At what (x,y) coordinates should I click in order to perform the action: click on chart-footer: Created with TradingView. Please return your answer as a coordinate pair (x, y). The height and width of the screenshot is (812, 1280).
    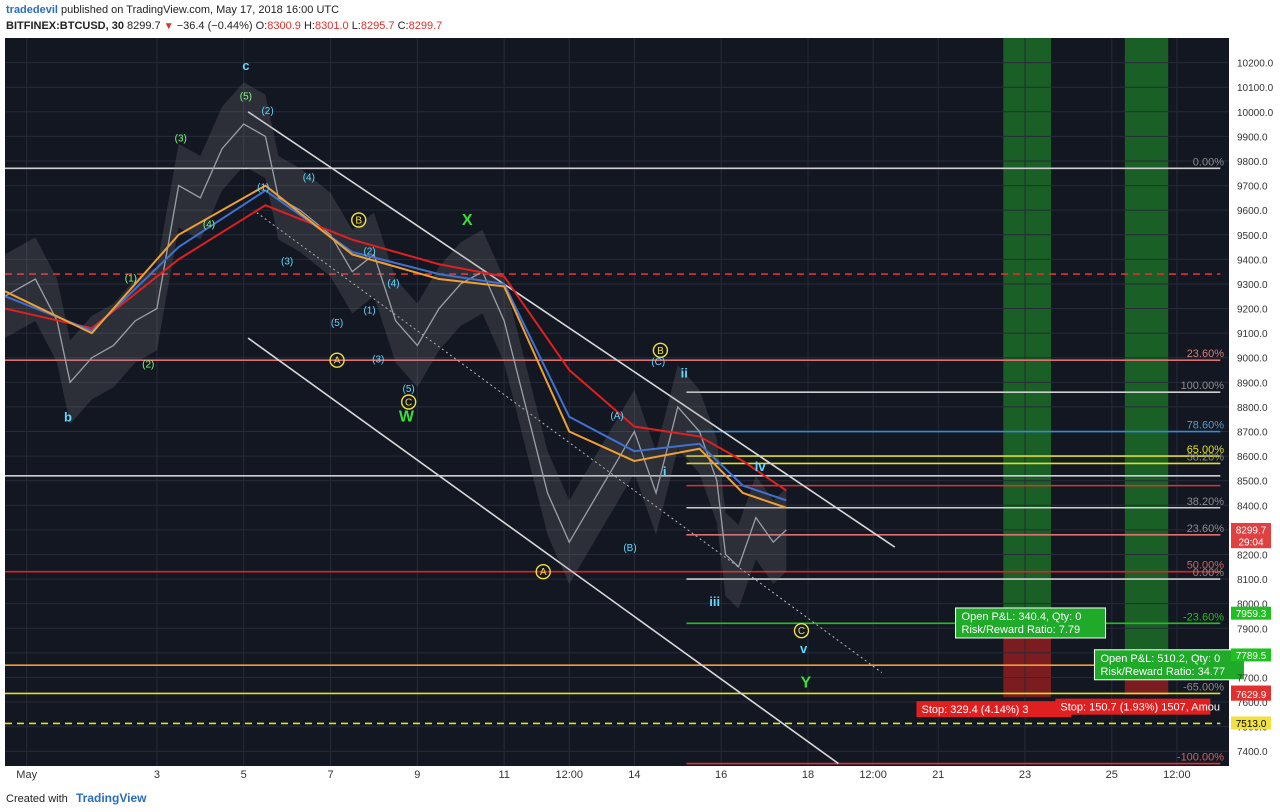
    Looking at the image, I should click on (640, 800).